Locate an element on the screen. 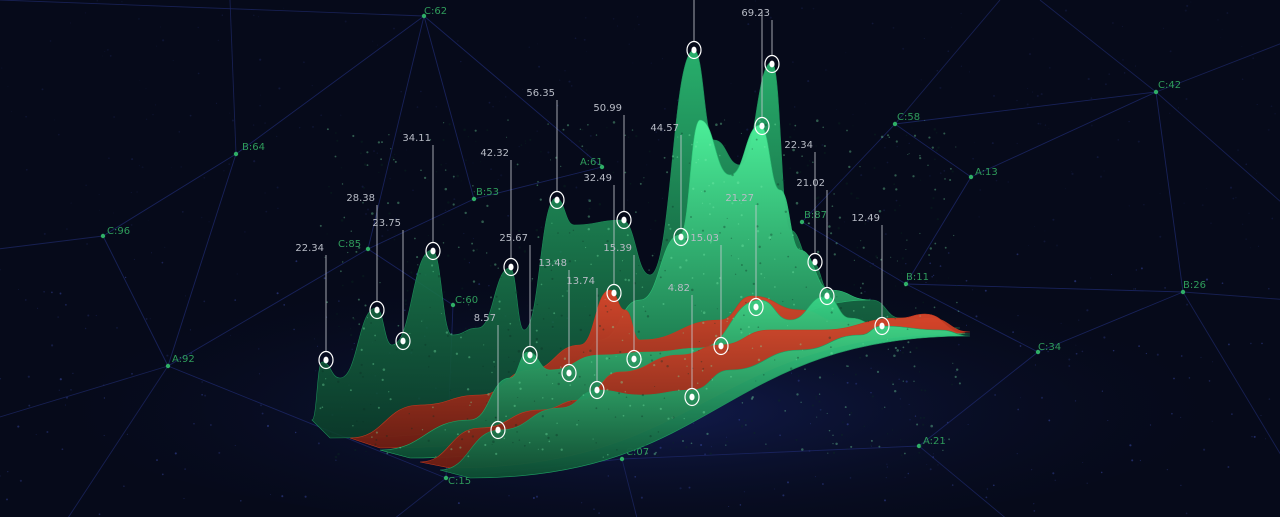  network-node-label: A:61 is located at coordinates (591, 162).